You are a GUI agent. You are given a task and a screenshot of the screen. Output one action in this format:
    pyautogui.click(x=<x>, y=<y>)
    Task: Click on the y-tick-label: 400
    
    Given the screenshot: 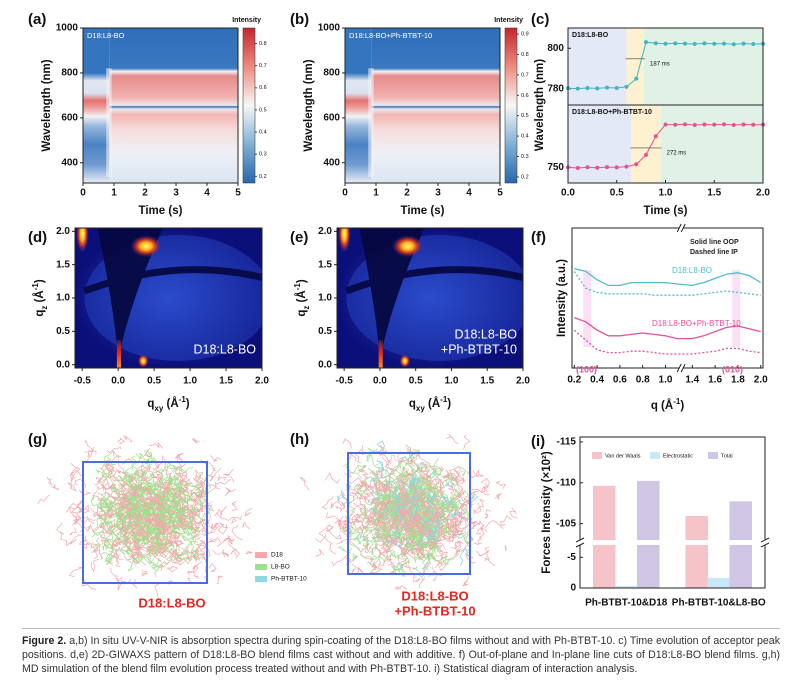 What is the action you would take?
    pyautogui.click(x=331, y=162)
    